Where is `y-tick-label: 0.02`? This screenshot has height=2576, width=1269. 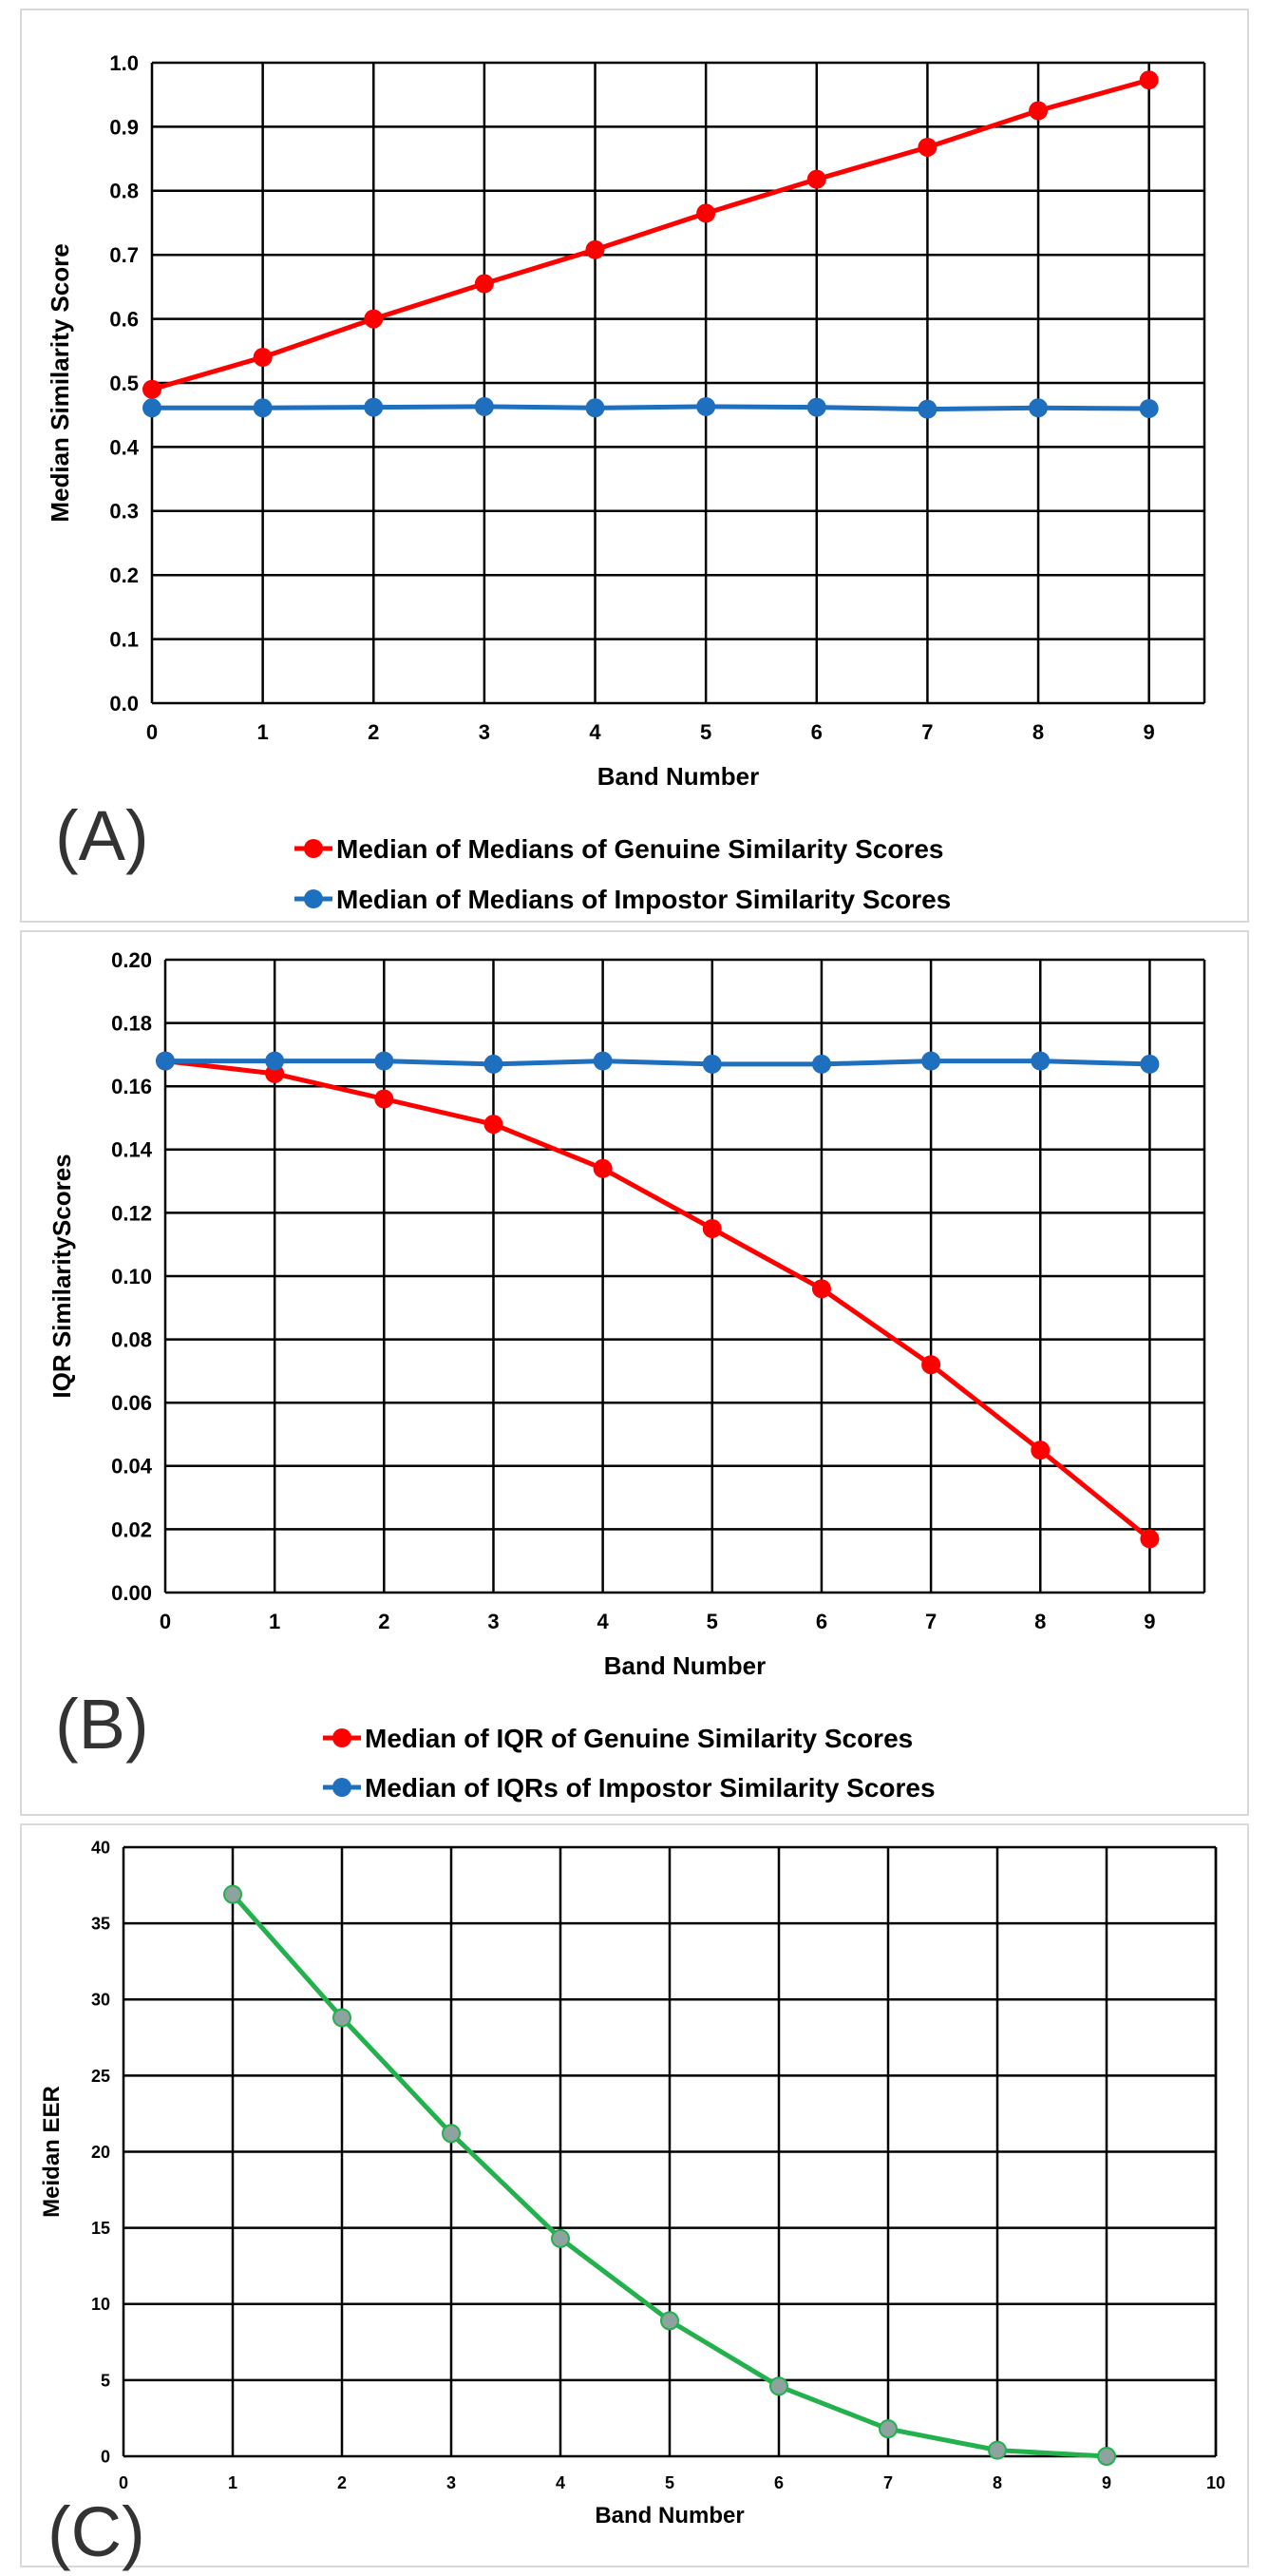 y-tick-label: 0.02 is located at coordinates (131, 1529).